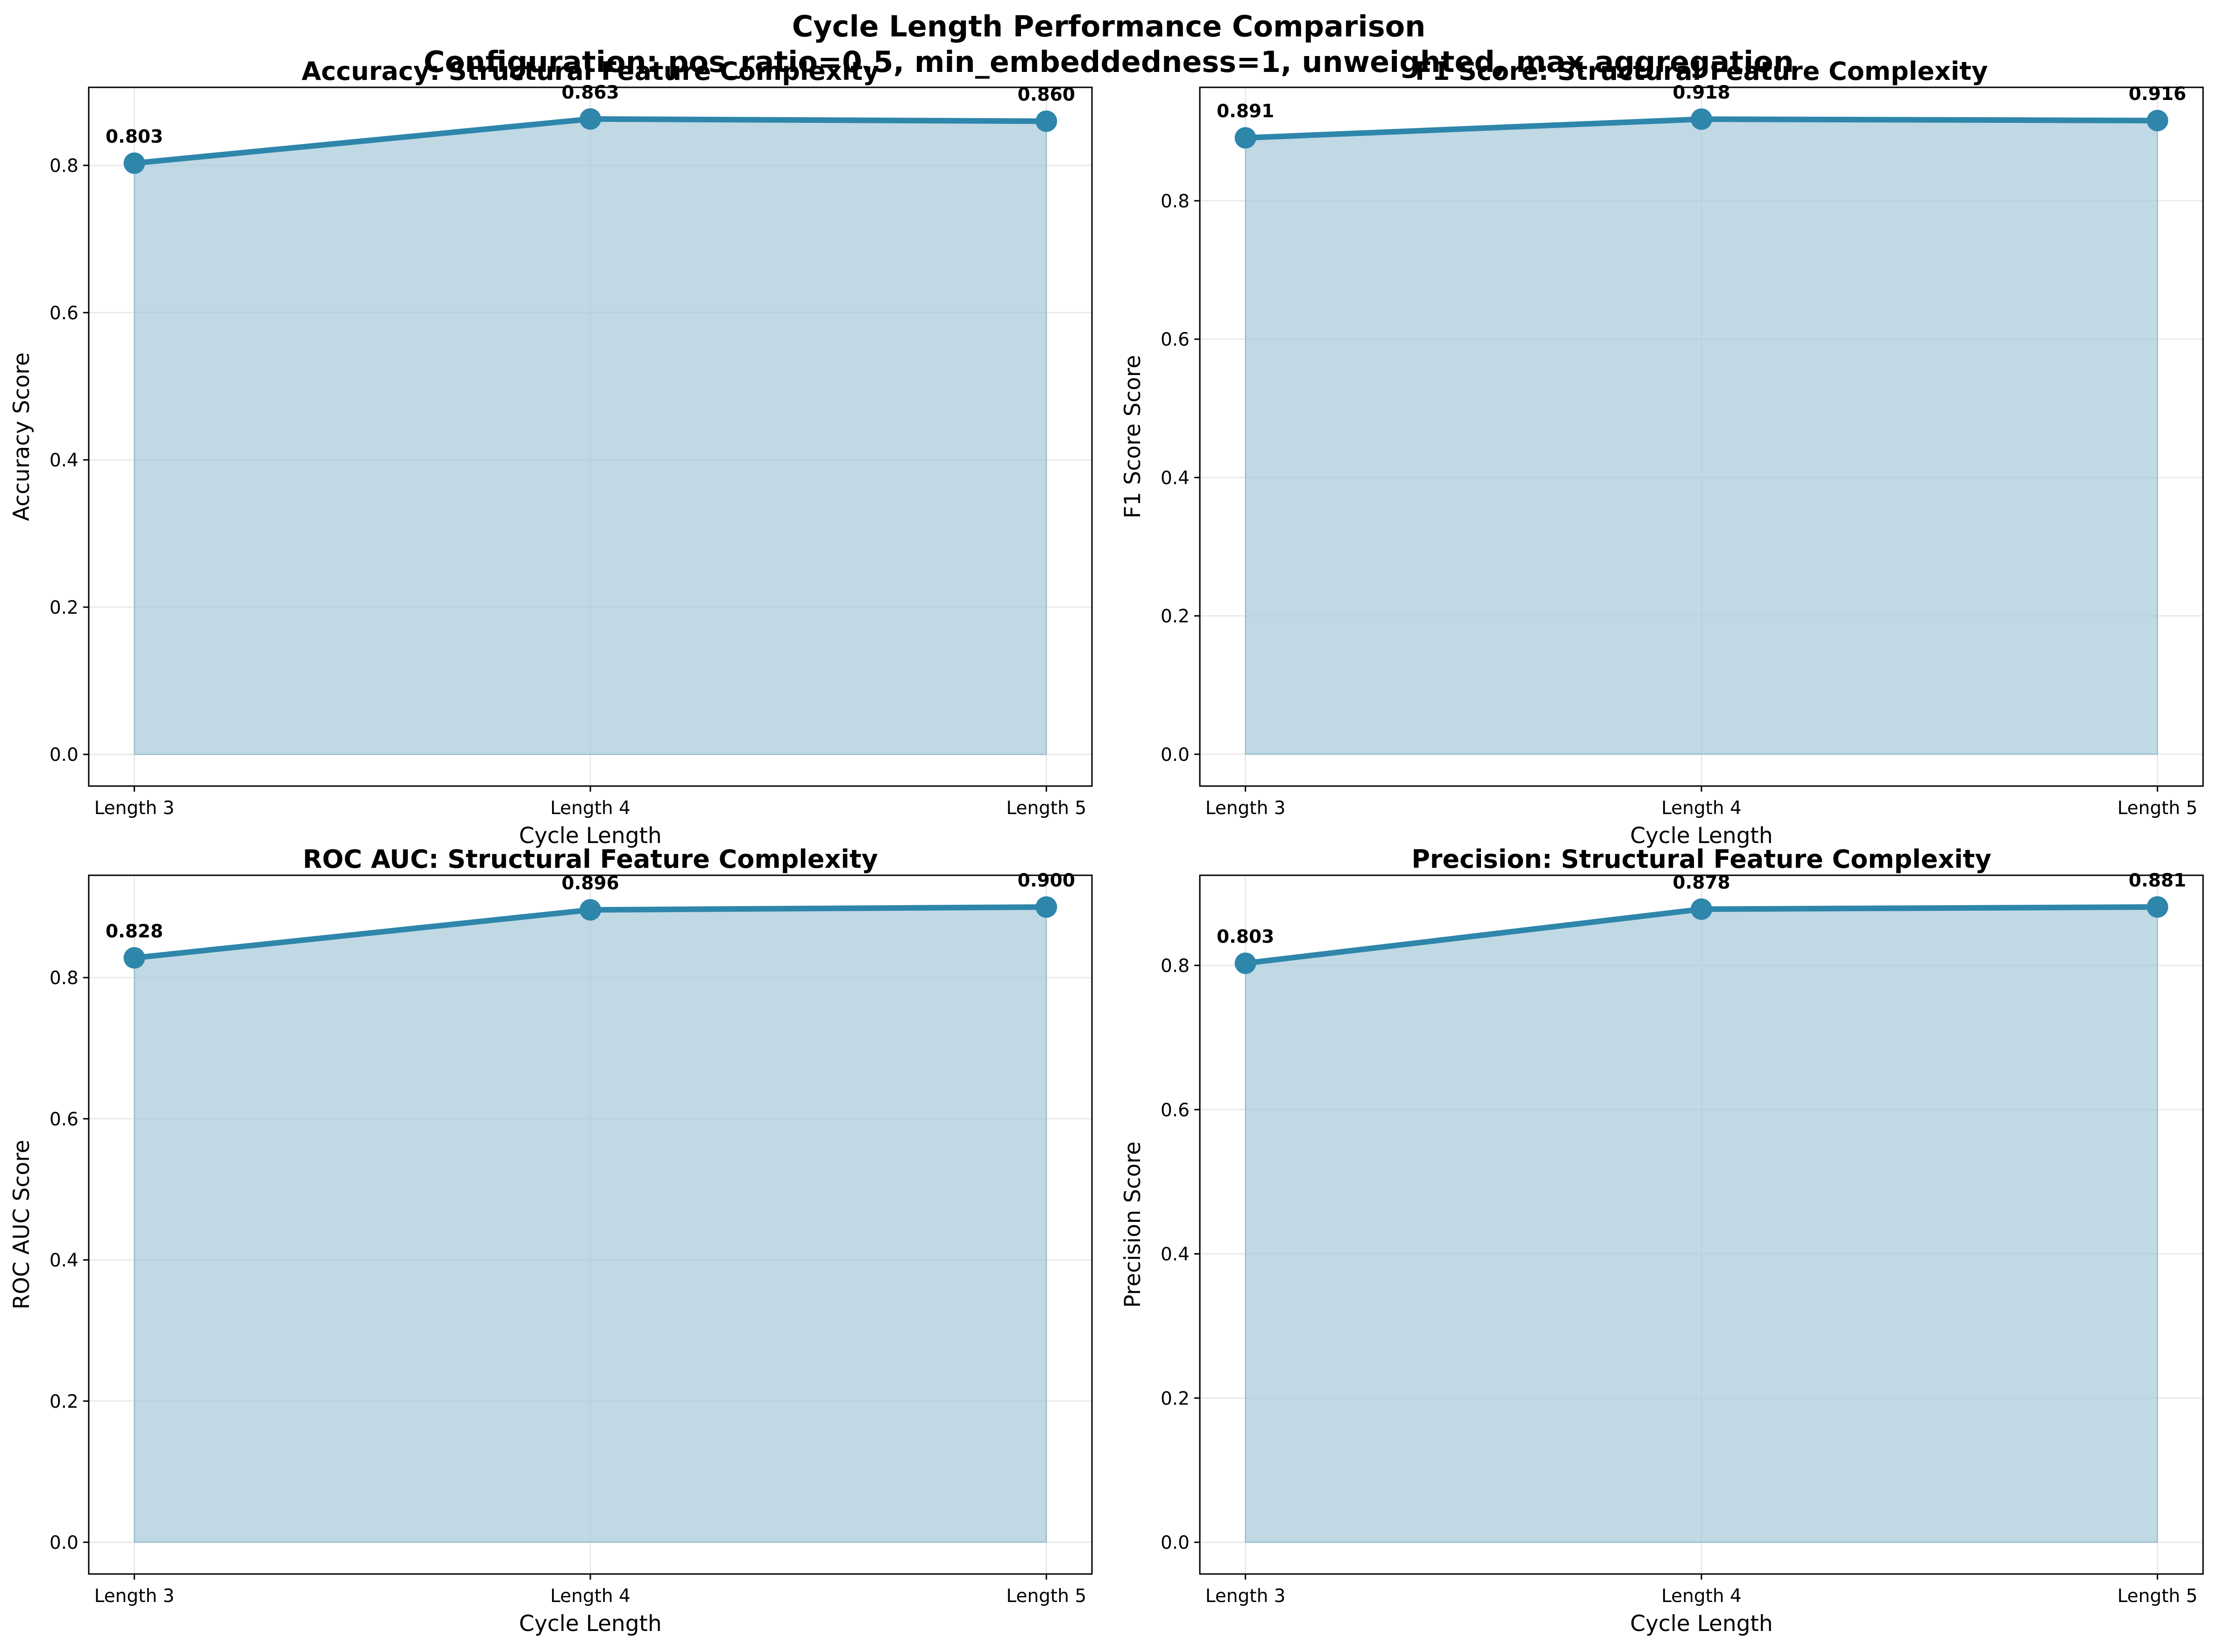 The image size is (2218, 1652). I want to click on data-label: 0.828, so click(134, 932).